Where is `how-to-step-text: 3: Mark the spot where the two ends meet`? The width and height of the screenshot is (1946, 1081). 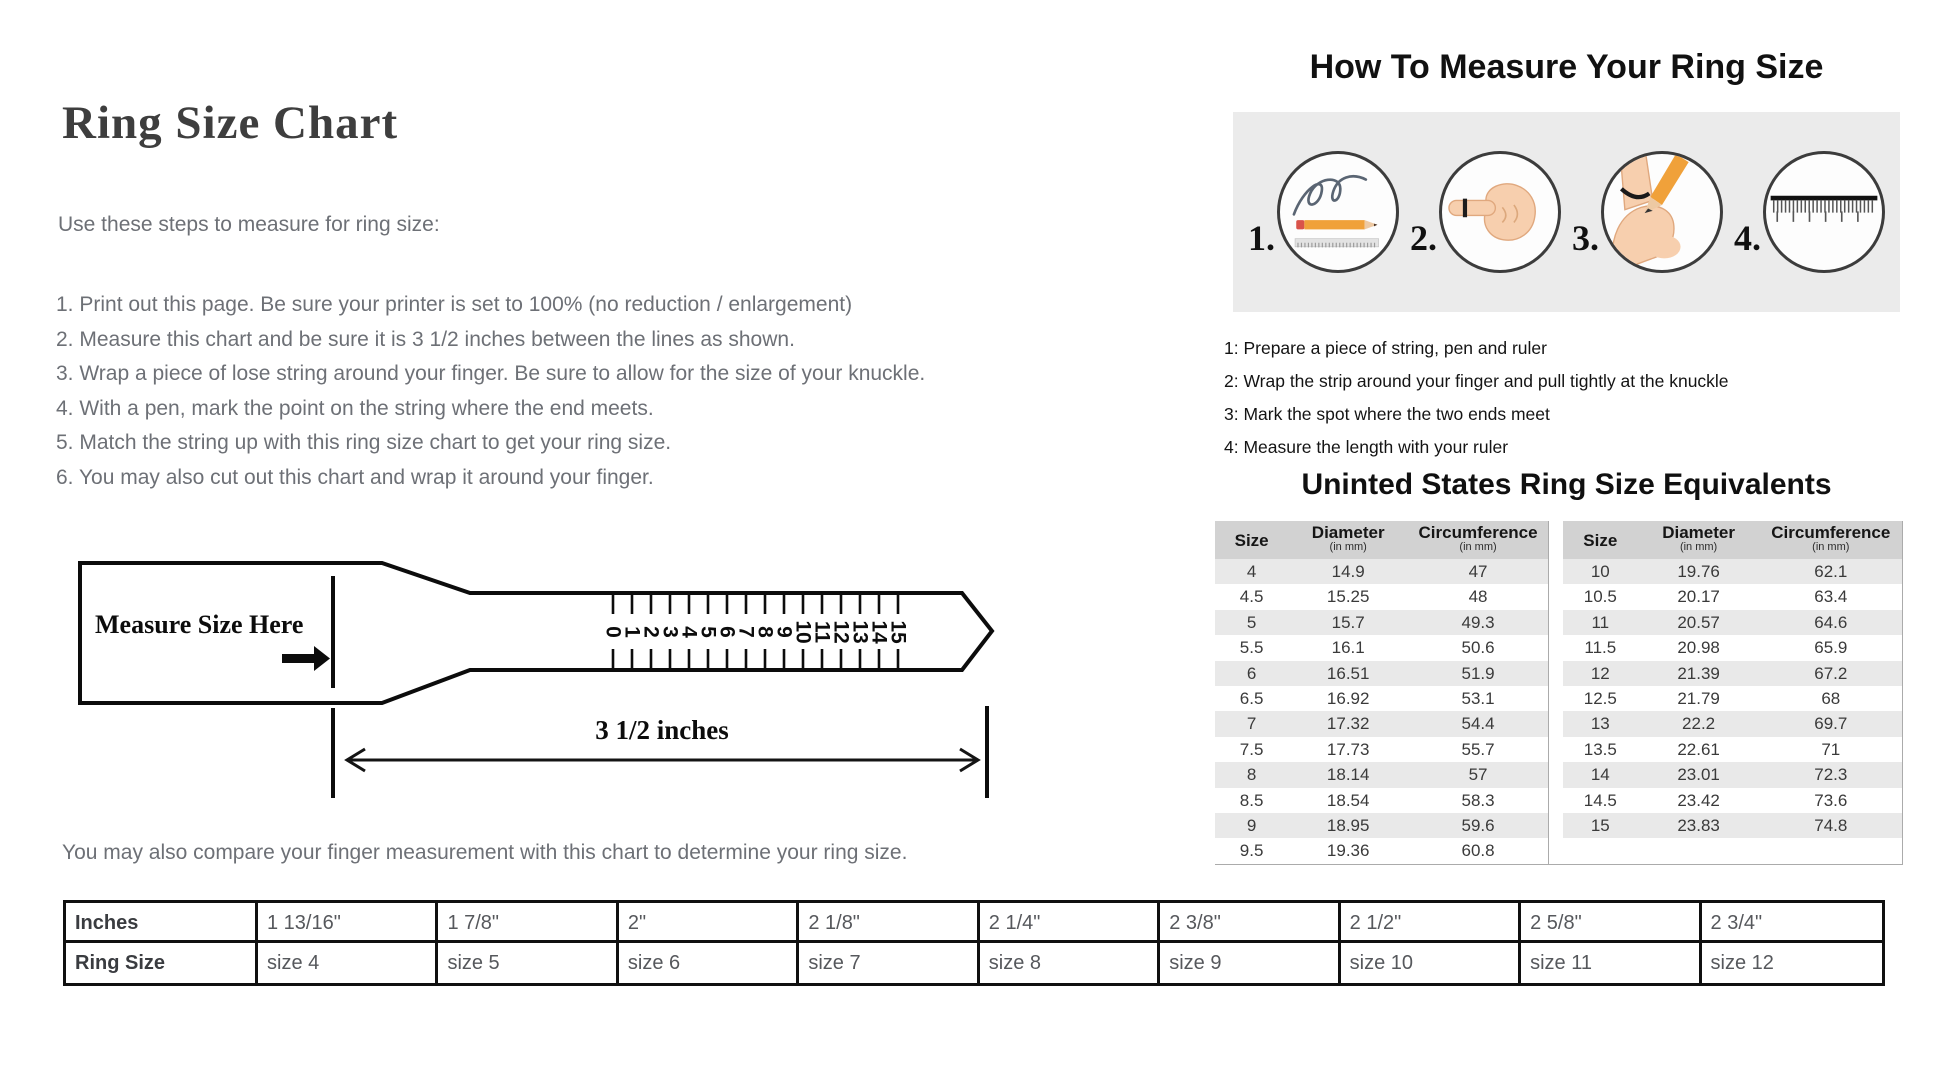 how-to-step-text: 3: Mark the spot where the two ends meet is located at coordinates (1387, 414).